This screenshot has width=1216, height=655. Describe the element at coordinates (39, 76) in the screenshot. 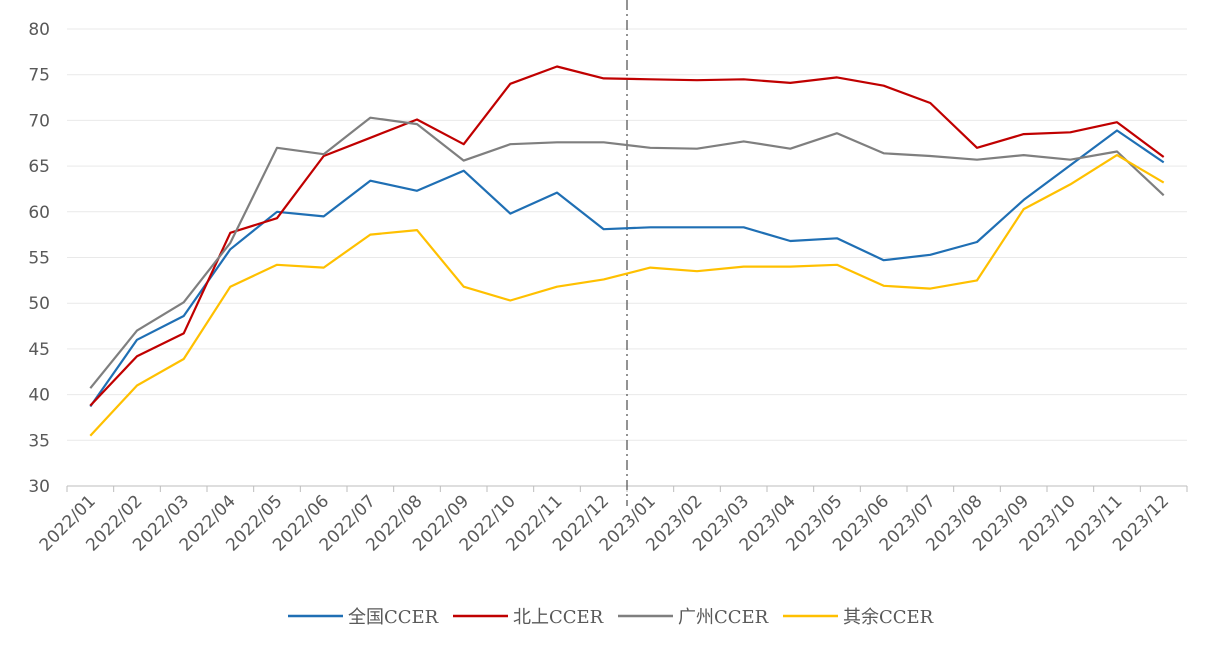

I see `y-tick-label: 75` at that location.